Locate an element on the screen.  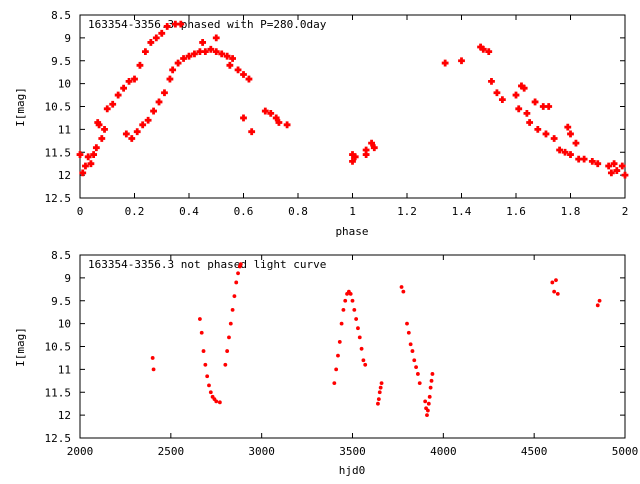
x-tick-label: 2 is located at coordinates (625, 211).